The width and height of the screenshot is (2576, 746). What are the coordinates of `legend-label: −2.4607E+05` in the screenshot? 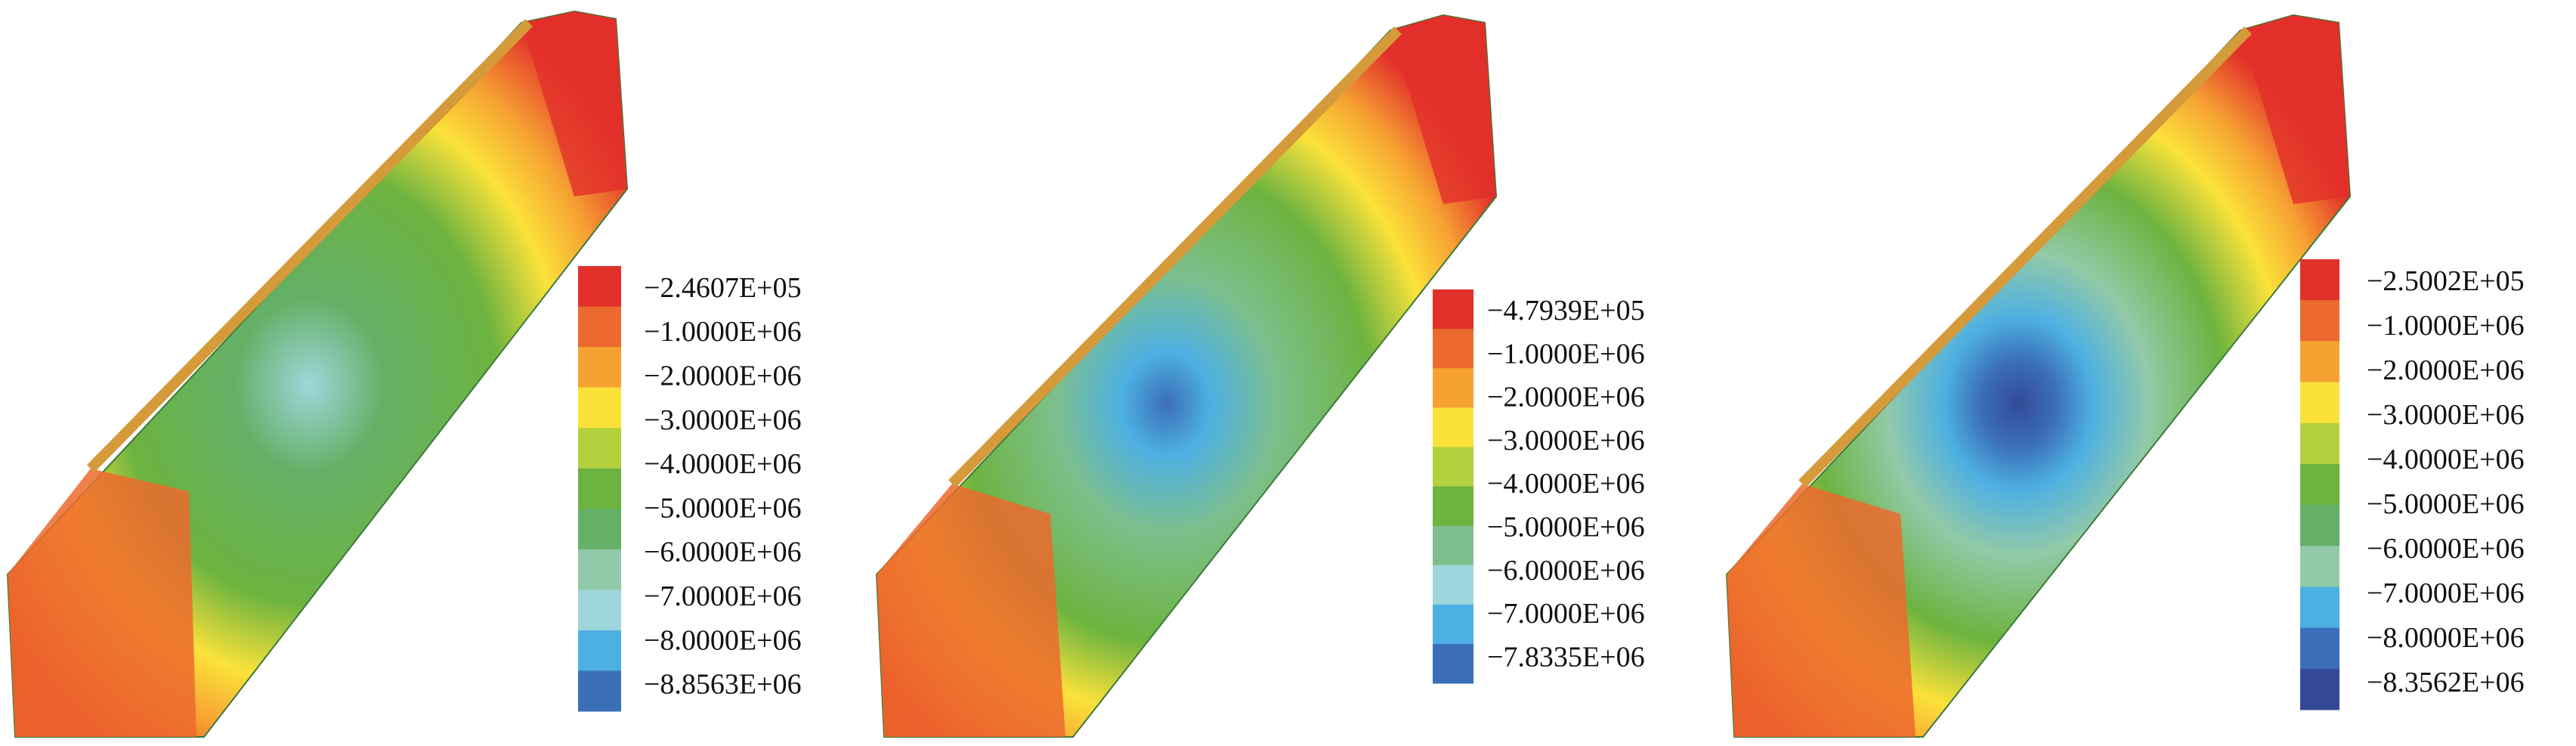 It's located at (723, 288).